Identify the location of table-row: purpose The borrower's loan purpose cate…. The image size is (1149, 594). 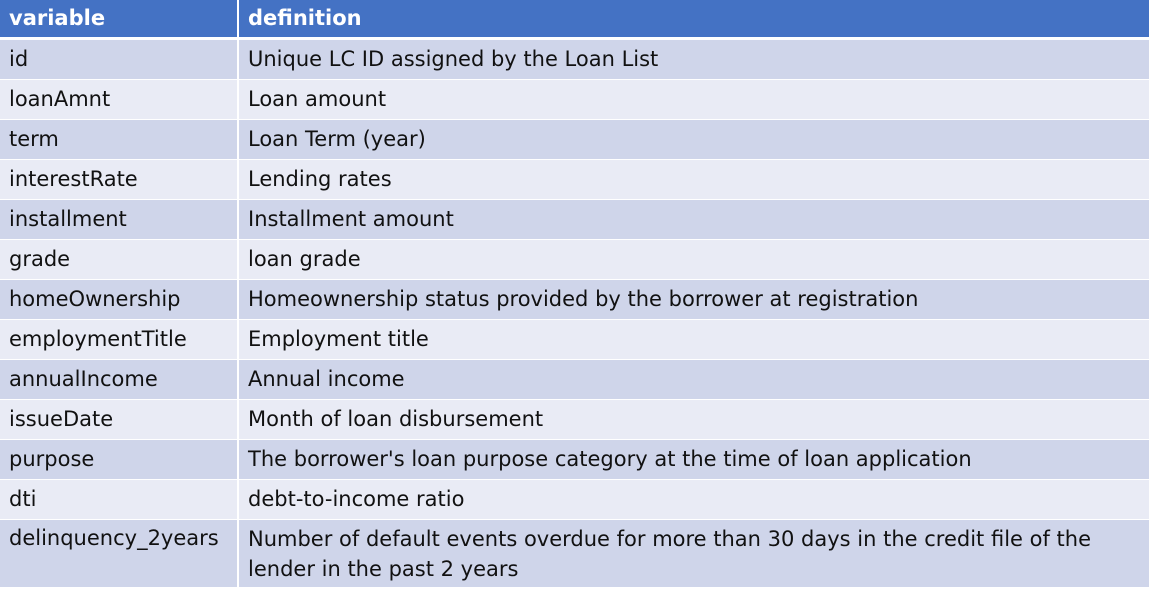
(574, 459).